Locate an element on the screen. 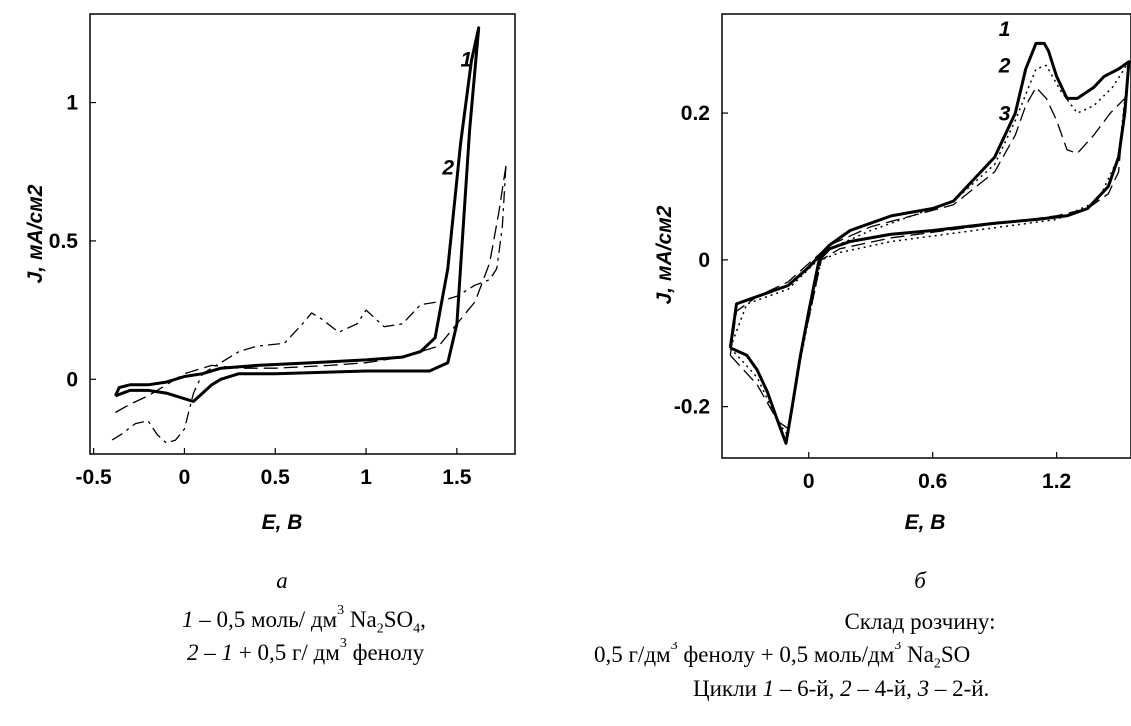 The width and height of the screenshot is (1131, 726). caption-b-line2-d: SO is located at coordinates (955, 654).